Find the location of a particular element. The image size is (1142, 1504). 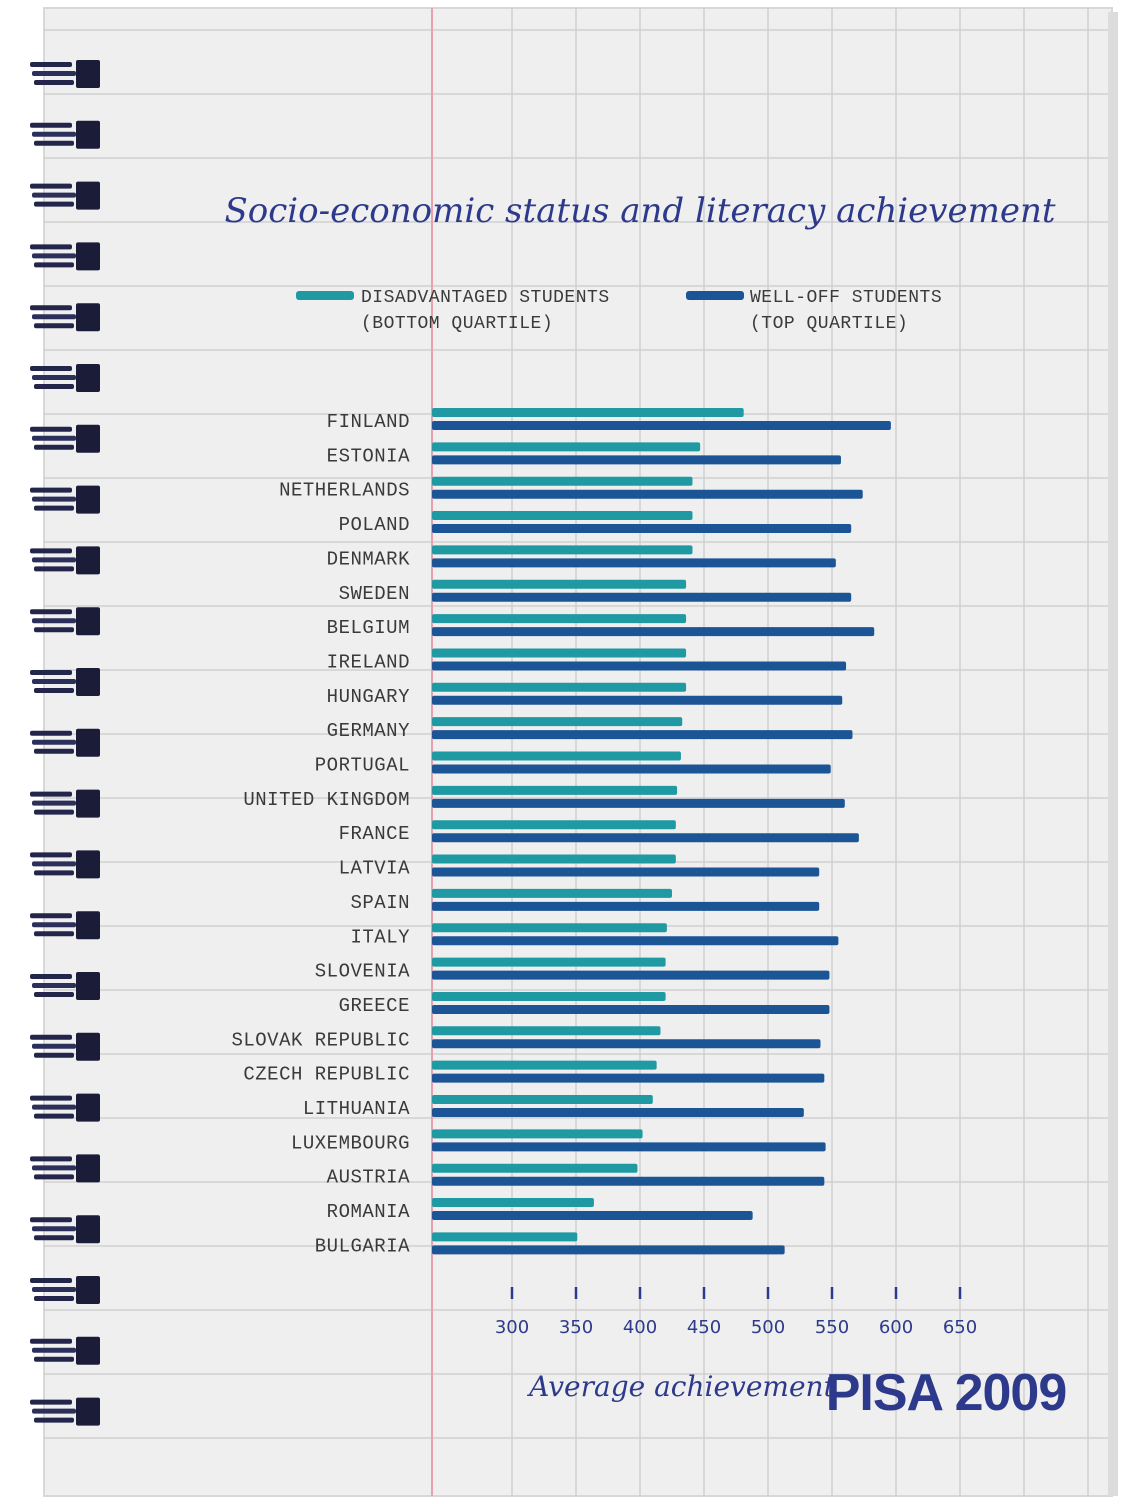

x-tick-label: 600 is located at coordinates (896, 1327).